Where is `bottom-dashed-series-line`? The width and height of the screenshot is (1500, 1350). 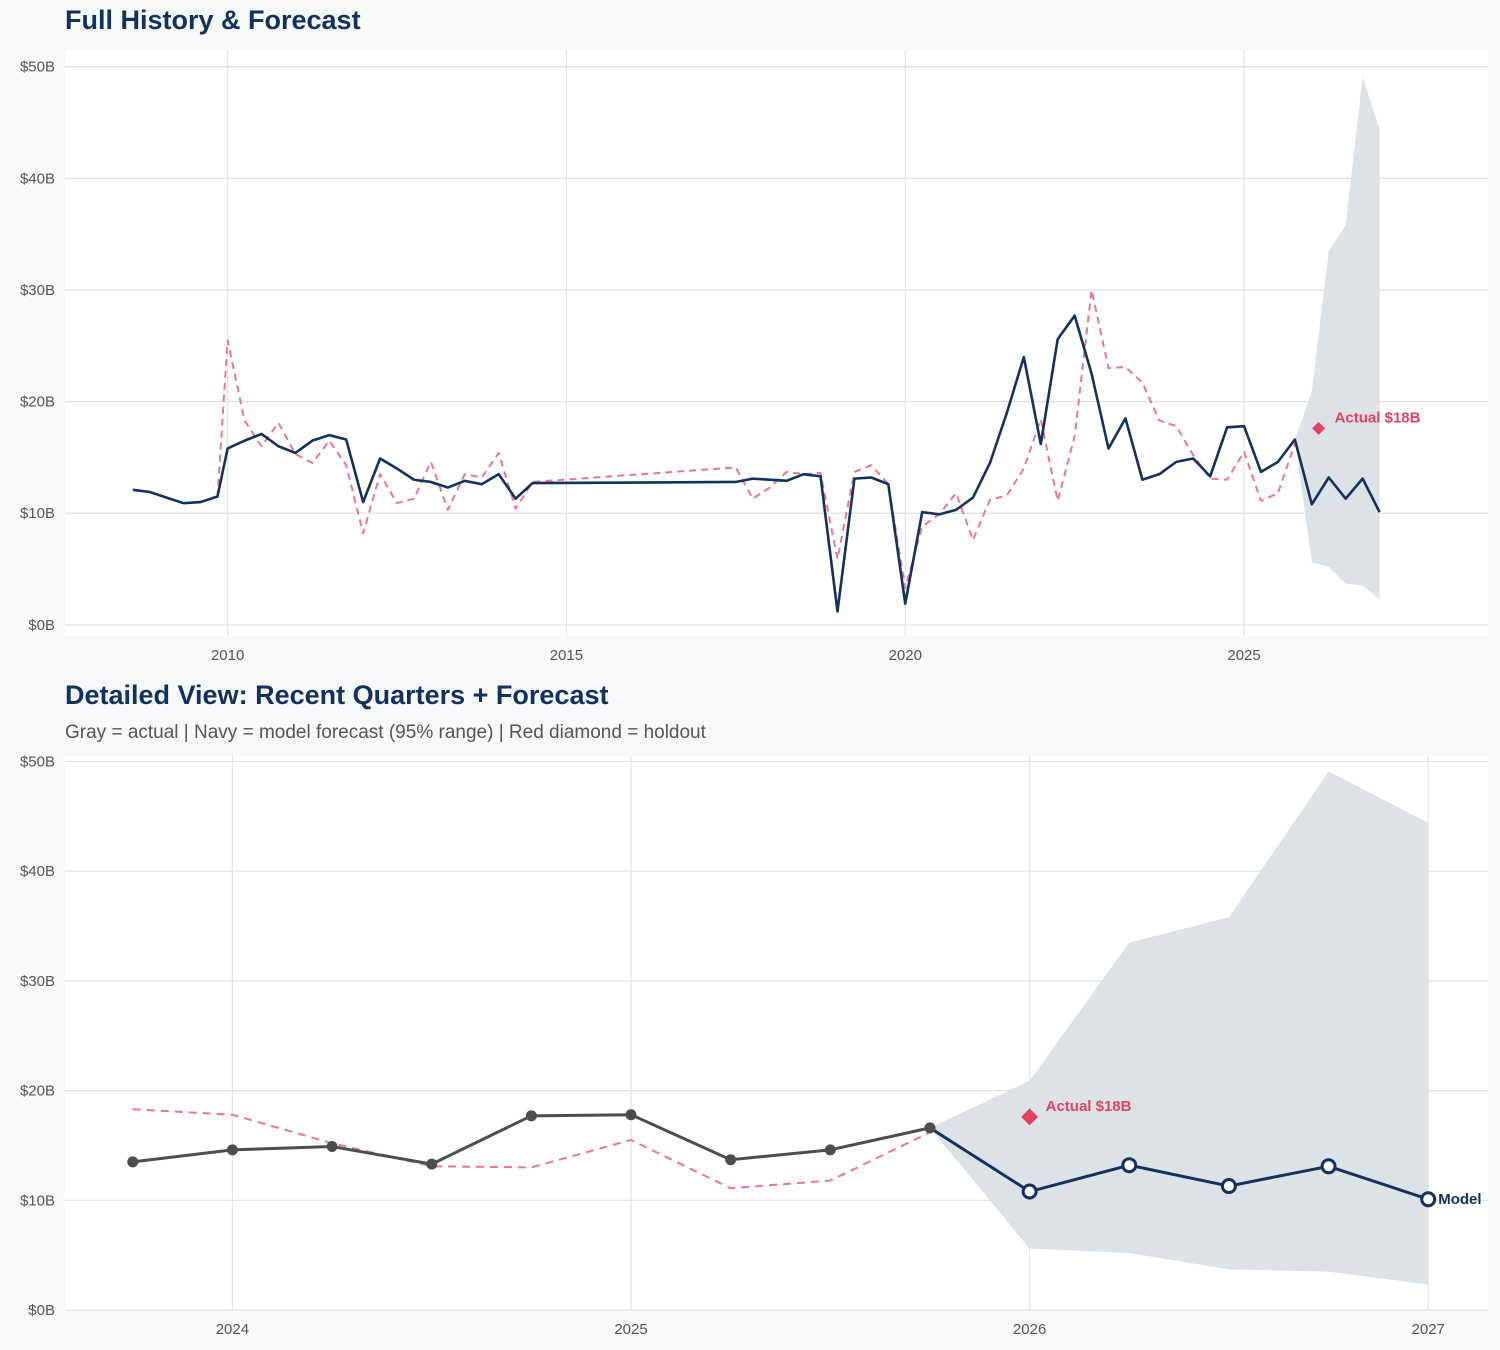
bottom-dashed-series-line is located at coordinates (531, 1149).